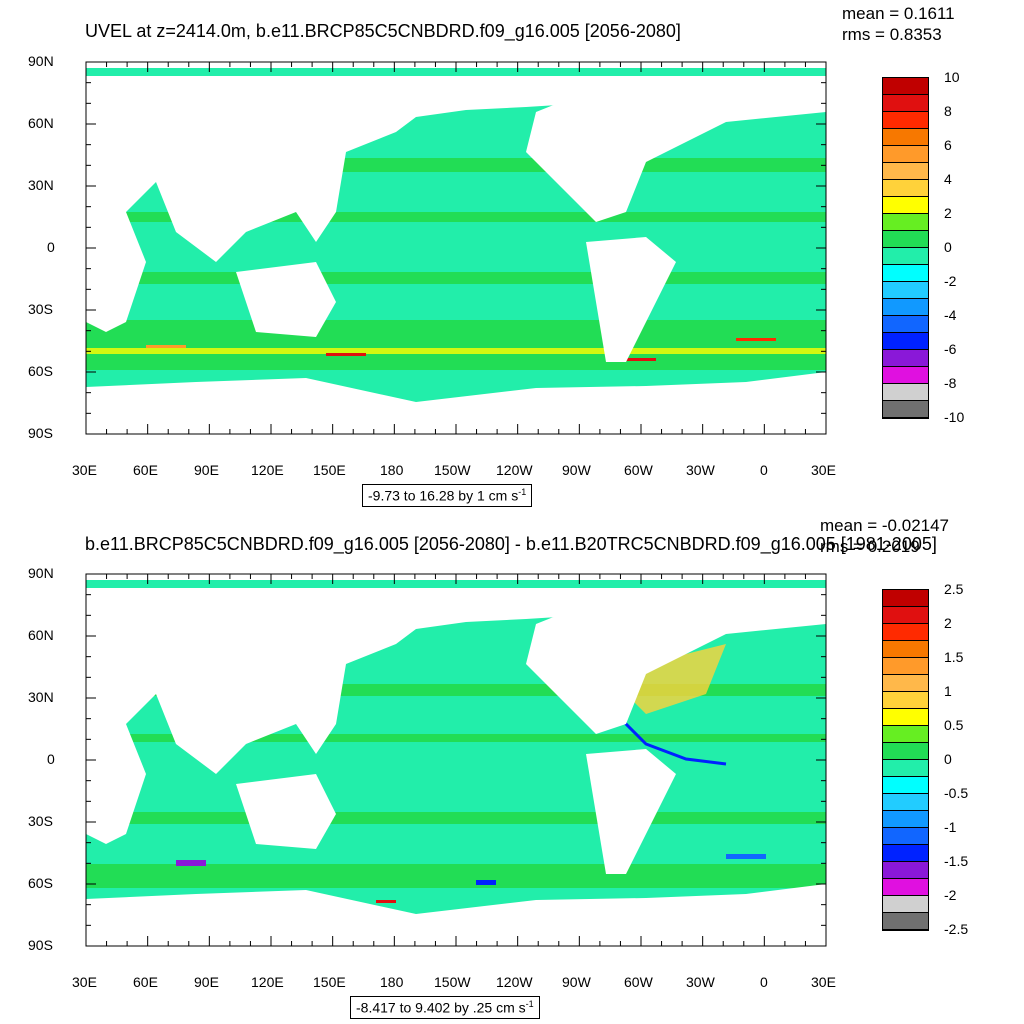 The height and width of the screenshot is (1024, 1024). Describe the element at coordinates (950, 827) in the screenshot. I see `colorbar-label: -1` at that location.